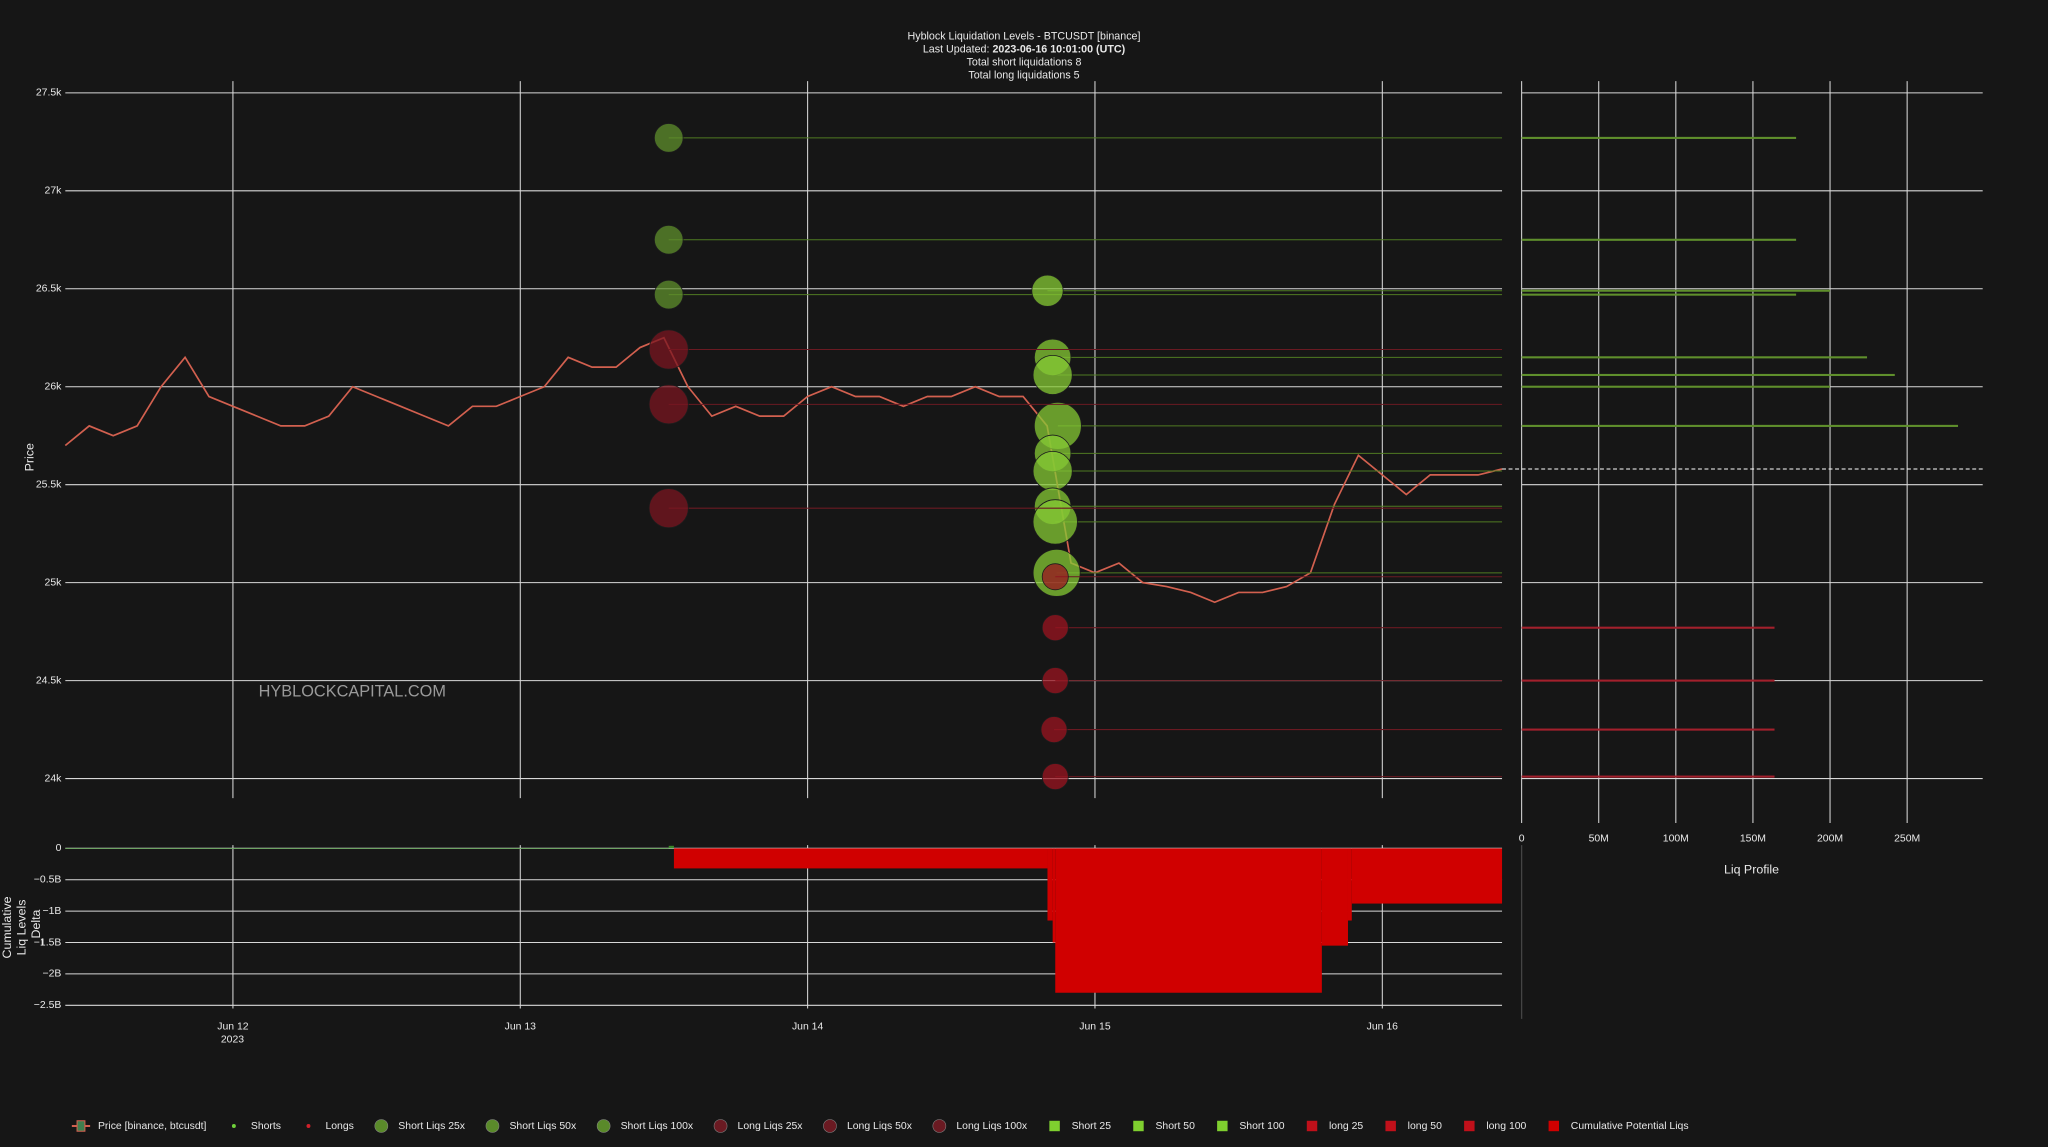  I want to click on watermark: HYBLOCKCAPITAL.COM, so click(352, 692).